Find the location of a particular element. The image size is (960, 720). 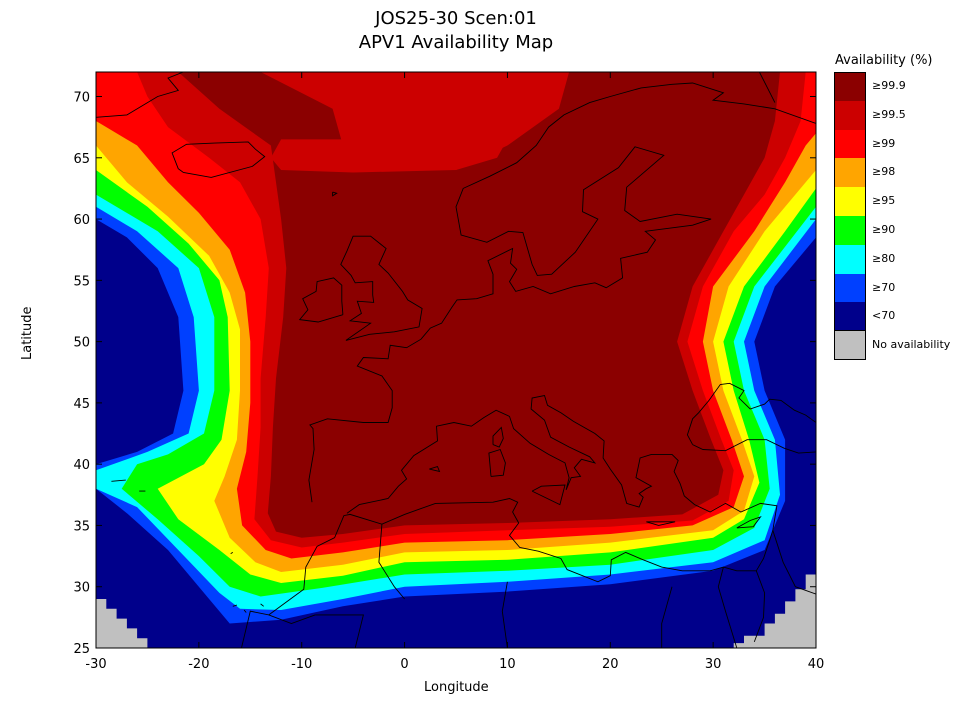

x-tick-label: -10 is located at coordinates (301, 664).